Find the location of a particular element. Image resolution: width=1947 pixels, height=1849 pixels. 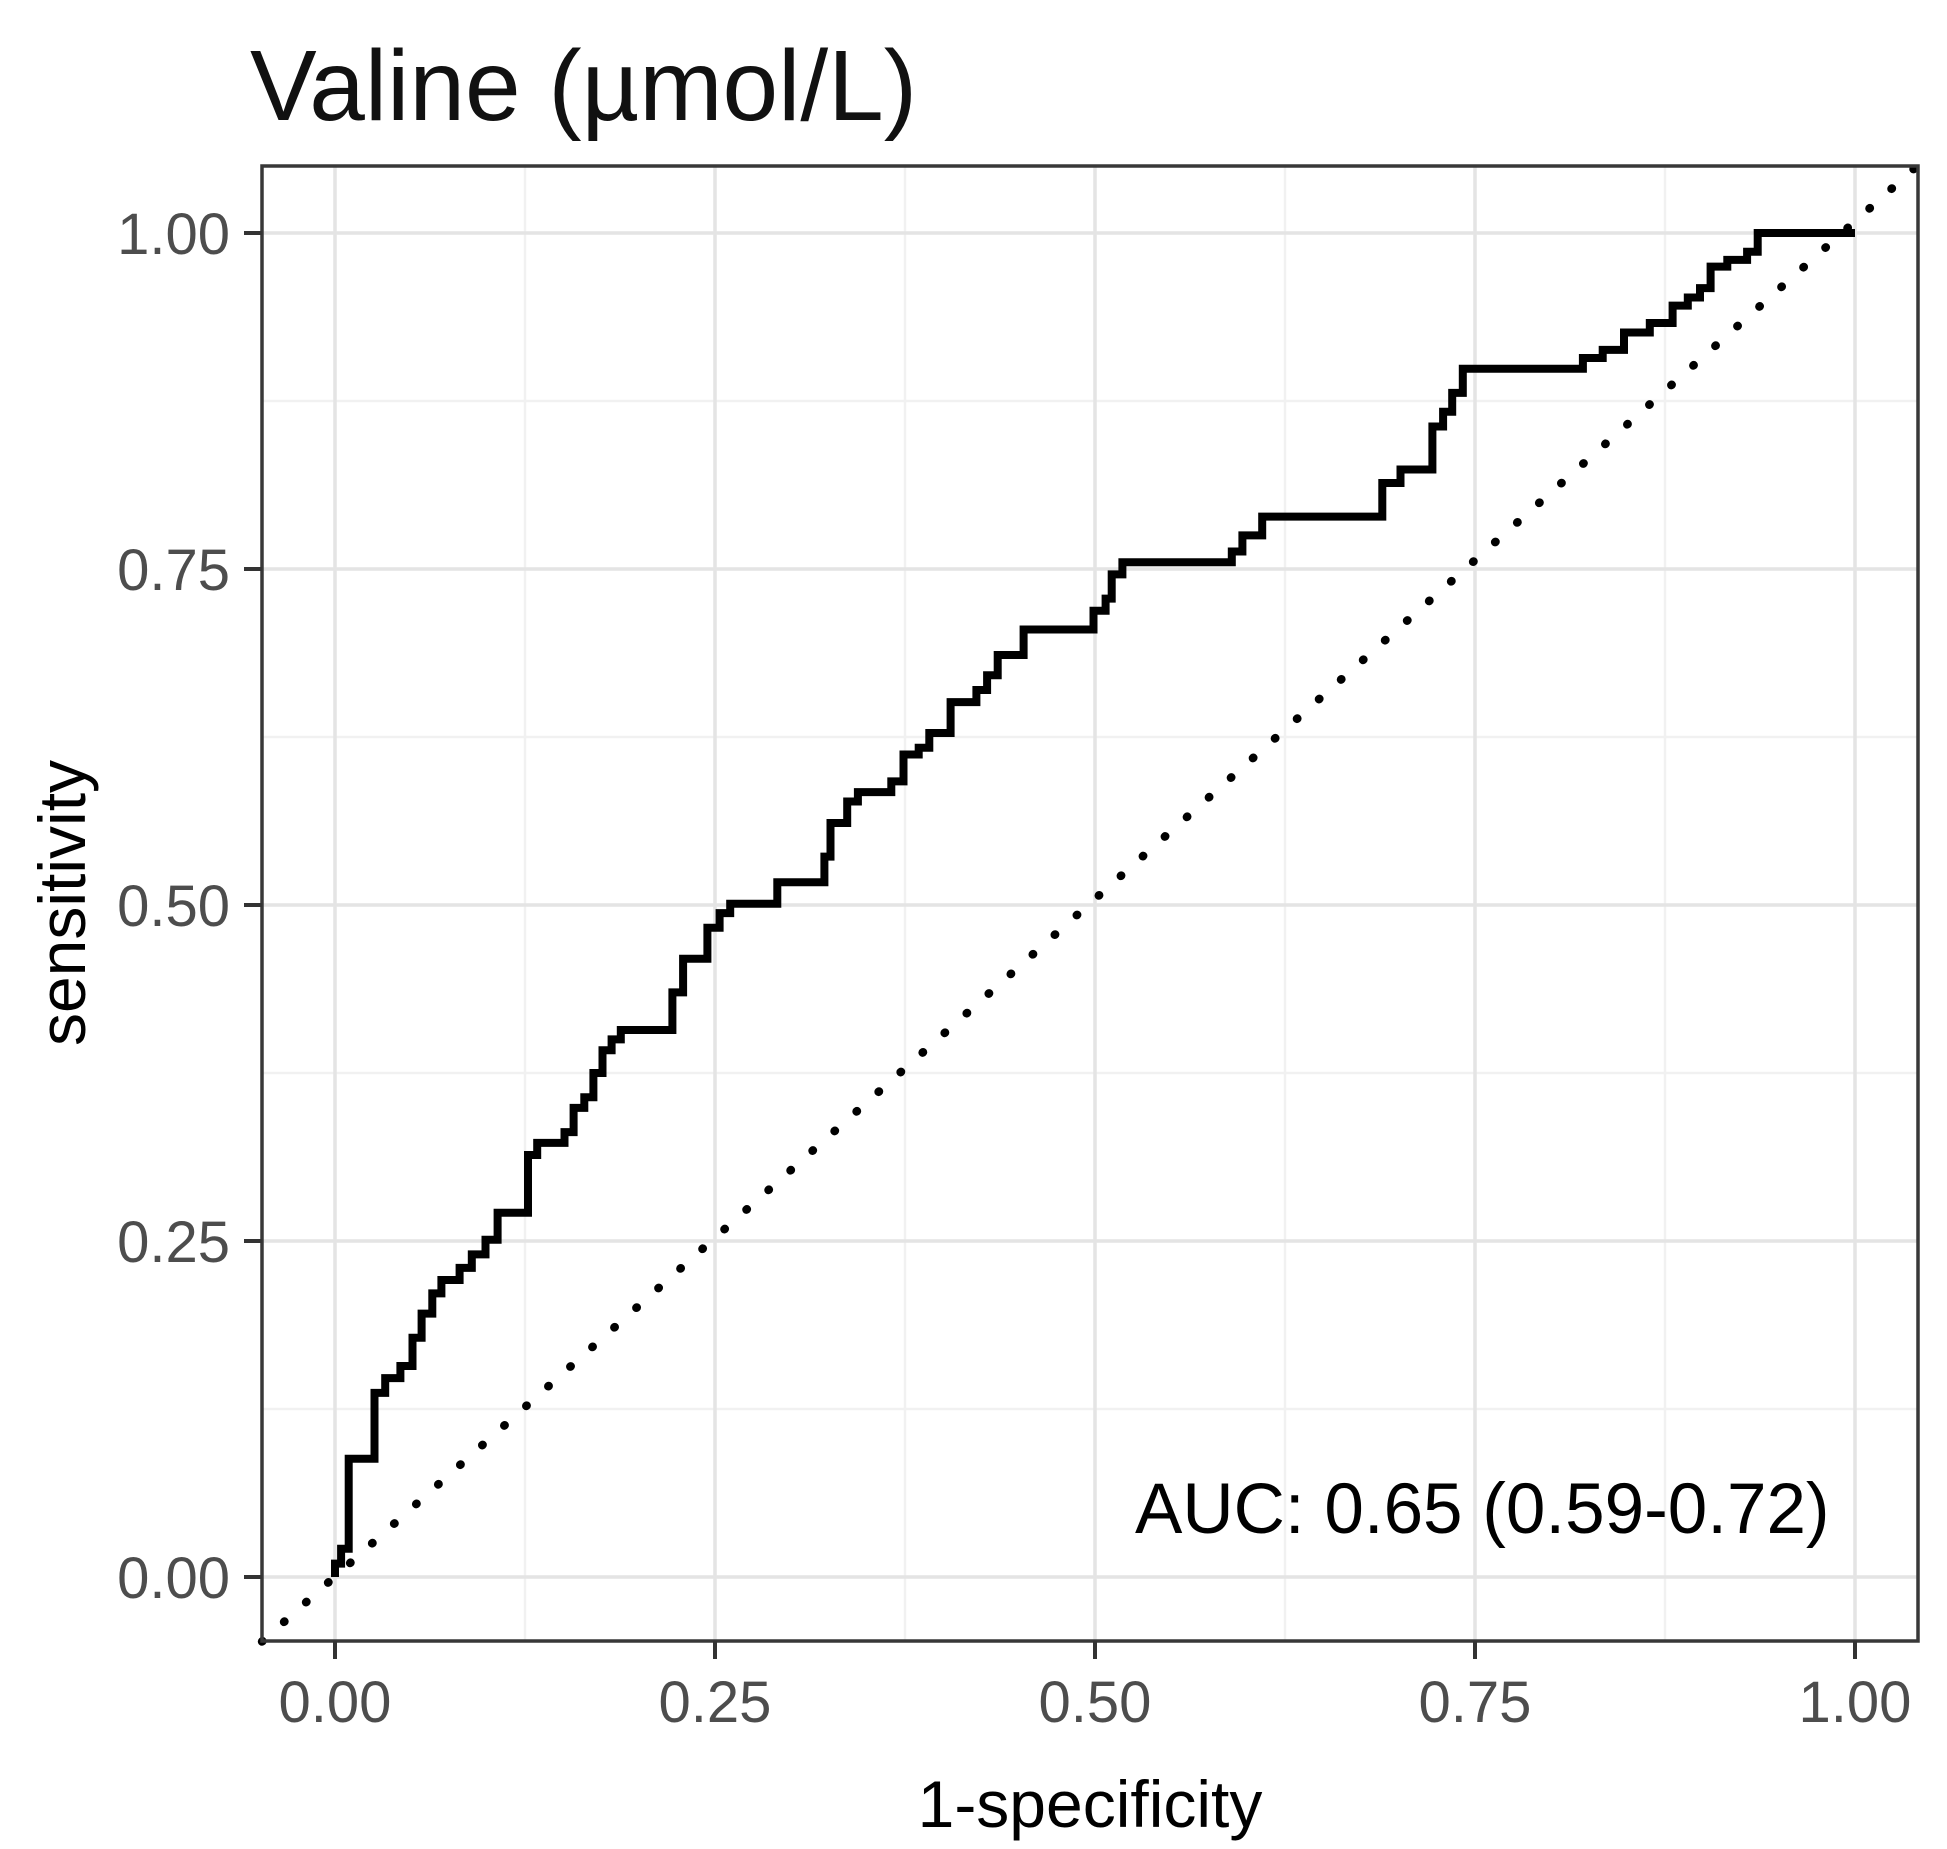

y-tick-label: 1.00 is located at coordinates (173, 234).